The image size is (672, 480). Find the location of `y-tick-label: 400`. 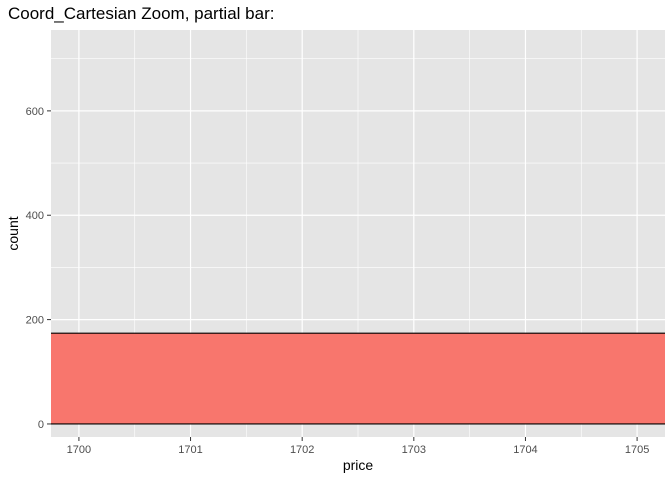

y-tick-label: 400 is located at coordinates (35, 216).